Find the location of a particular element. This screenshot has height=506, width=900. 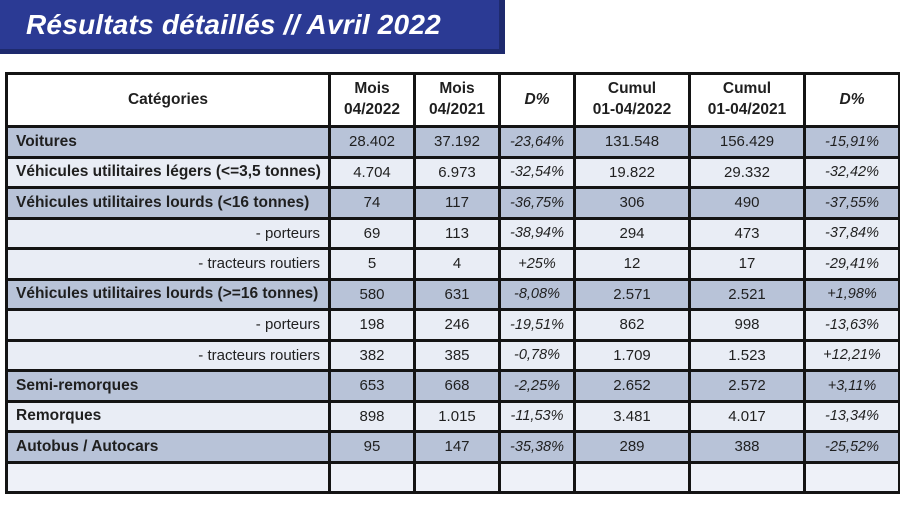

value-cell: 6.973 is located at coordinates (457, 172).